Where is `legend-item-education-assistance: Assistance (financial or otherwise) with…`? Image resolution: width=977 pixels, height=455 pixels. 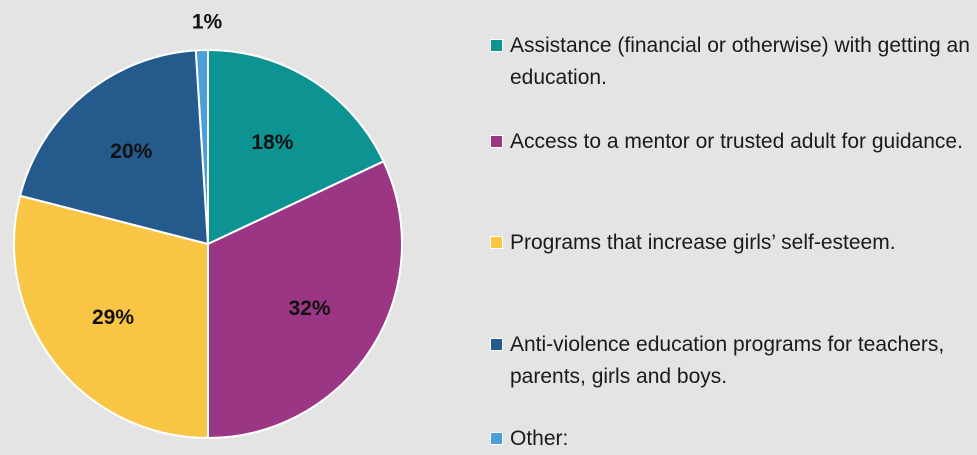
legend-item-education-assistance: Assistance (financial or otherwise) with… is located at coordinates (731, 62).